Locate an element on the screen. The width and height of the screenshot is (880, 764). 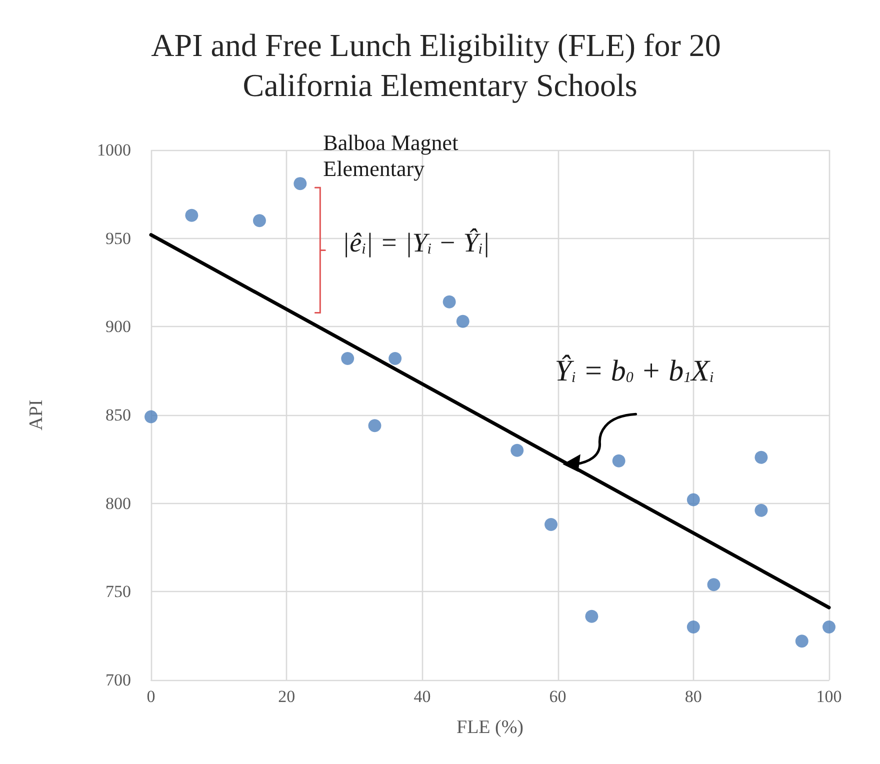
y-tick-label: 950 is located at coordinates (118, 238).